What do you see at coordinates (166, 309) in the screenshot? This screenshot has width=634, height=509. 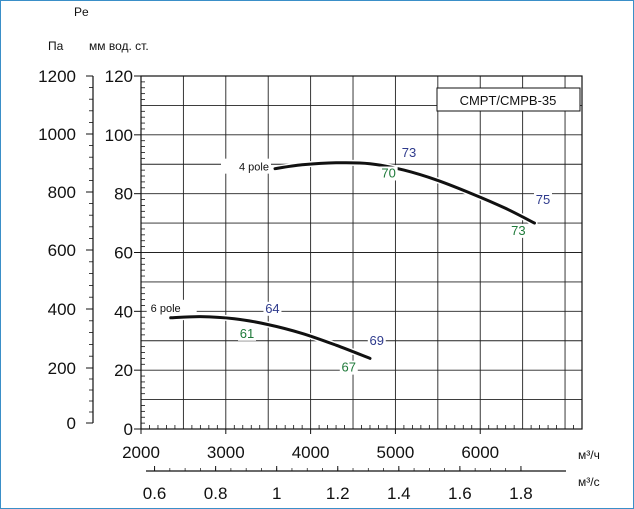 I see `series-name-label: 6 pole` at bounding box center [166, 309].